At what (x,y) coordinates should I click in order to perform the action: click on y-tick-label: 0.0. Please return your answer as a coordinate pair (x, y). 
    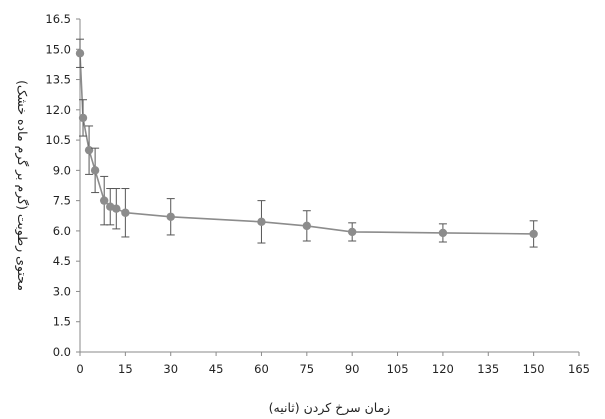
    Looking at the image, I should click on (62, 352).